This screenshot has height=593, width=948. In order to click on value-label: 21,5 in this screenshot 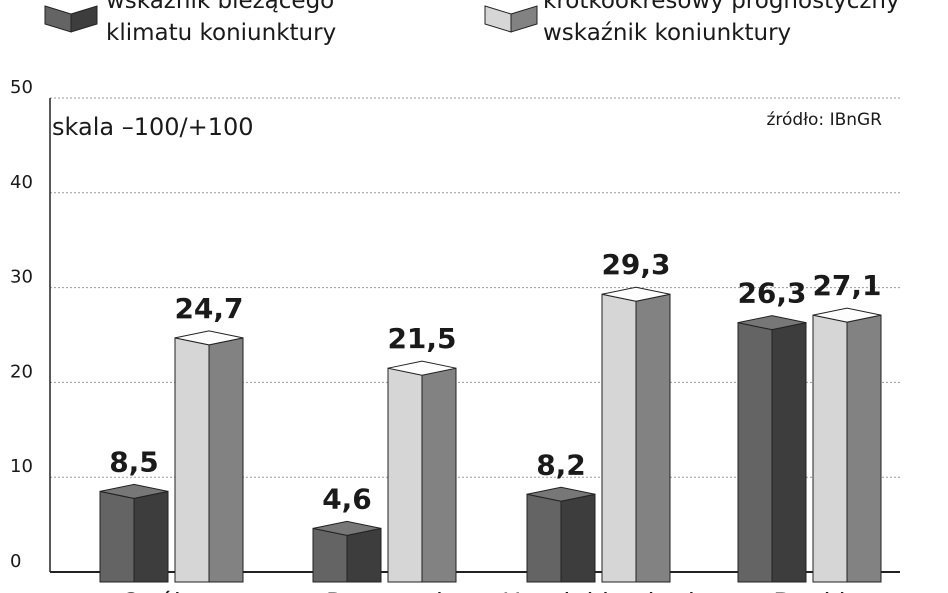, I will do `click(421, 338)`.